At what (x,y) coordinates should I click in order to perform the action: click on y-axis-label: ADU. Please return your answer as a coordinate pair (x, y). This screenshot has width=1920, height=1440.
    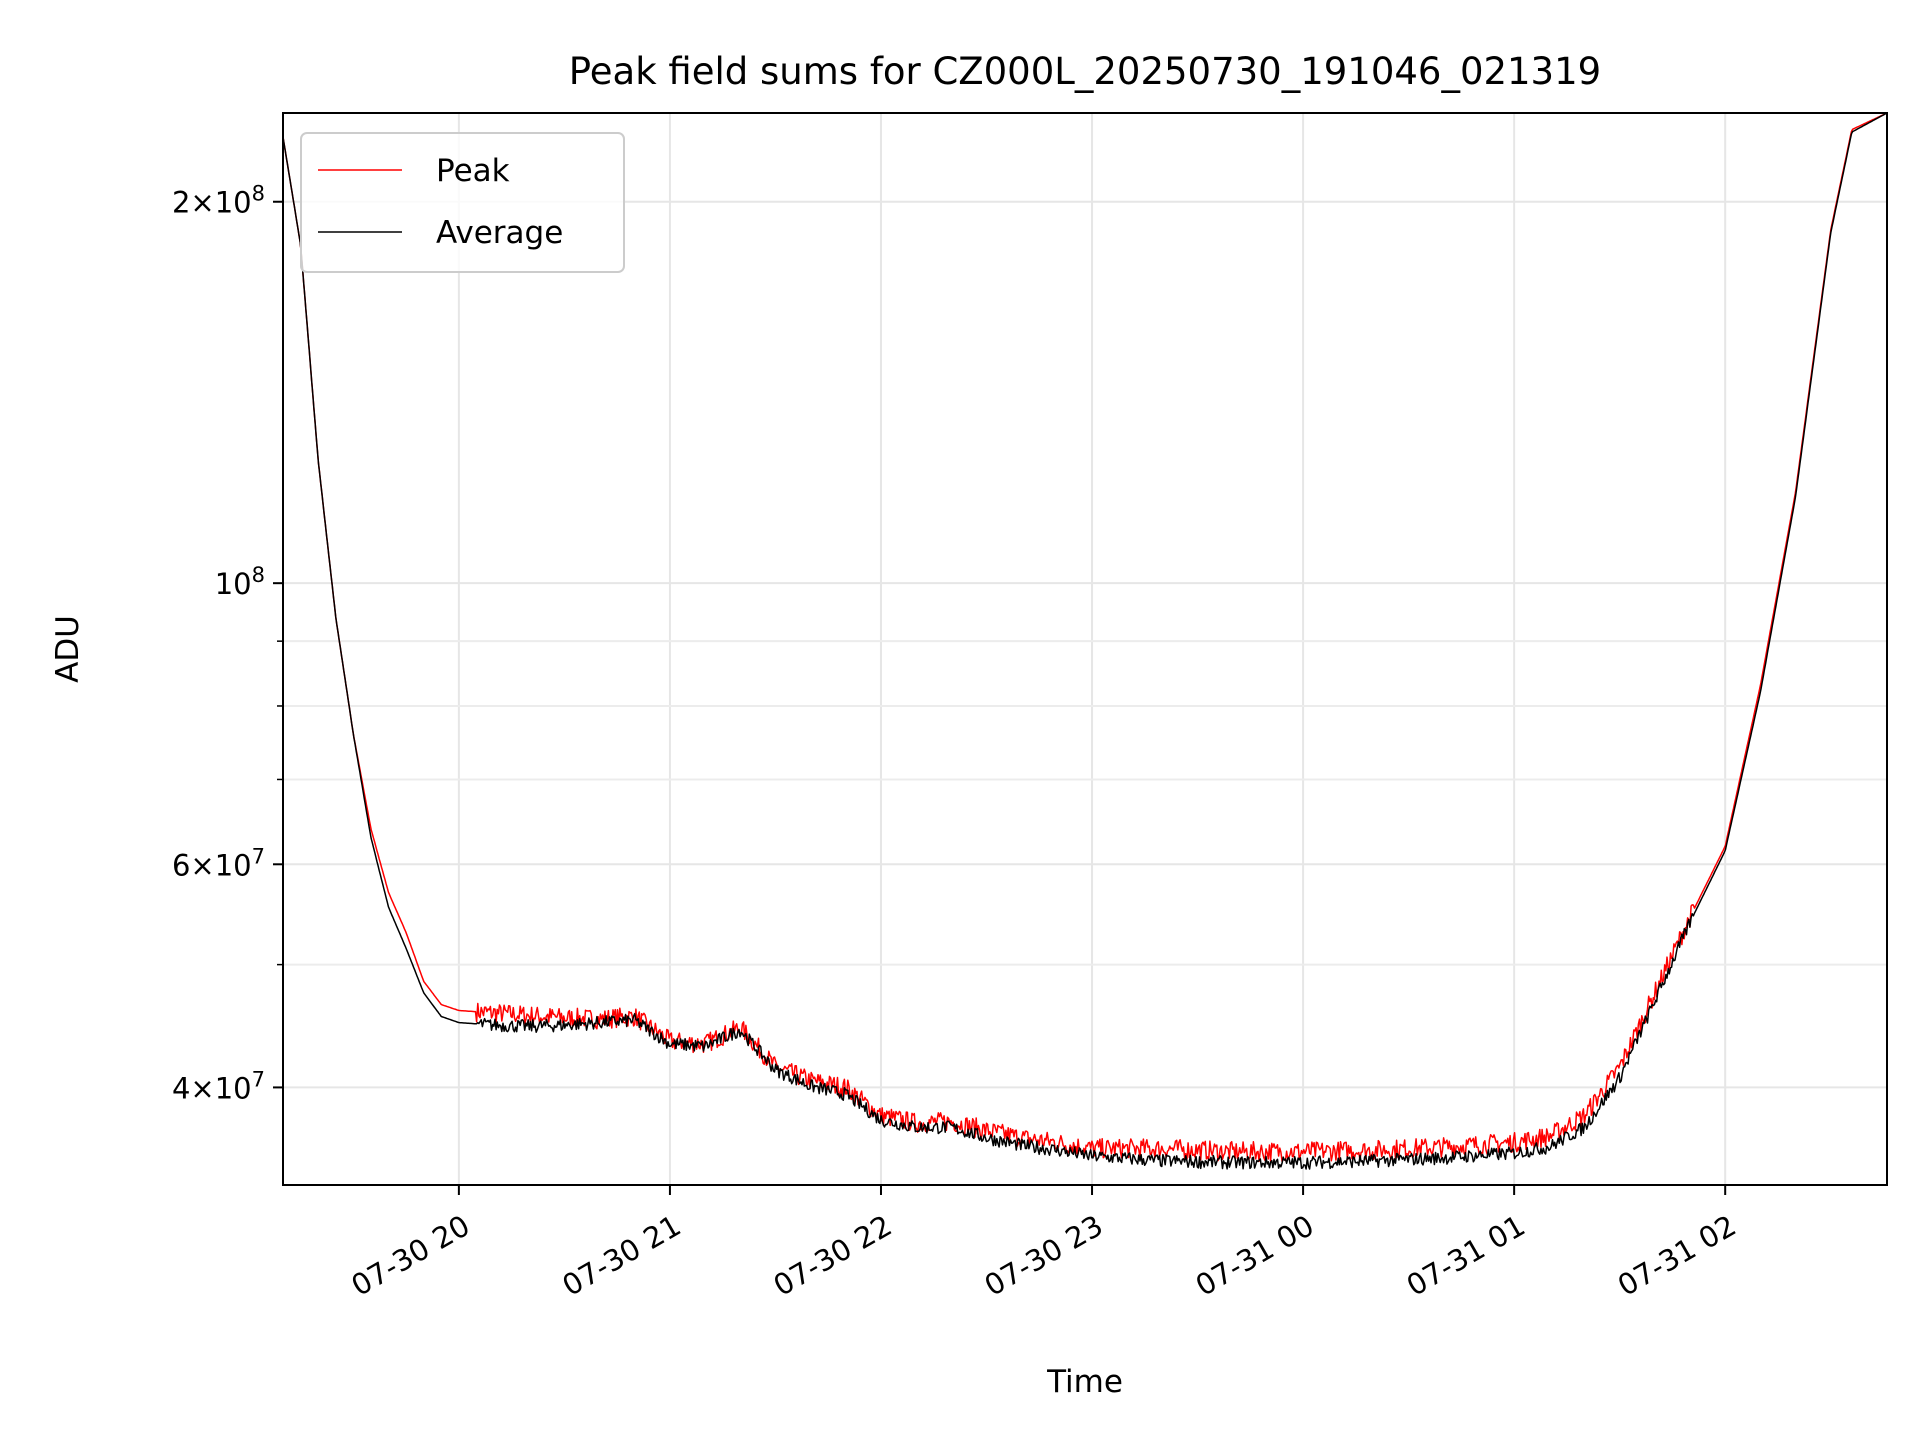
    Looking at the image, I should click on (68, 649).